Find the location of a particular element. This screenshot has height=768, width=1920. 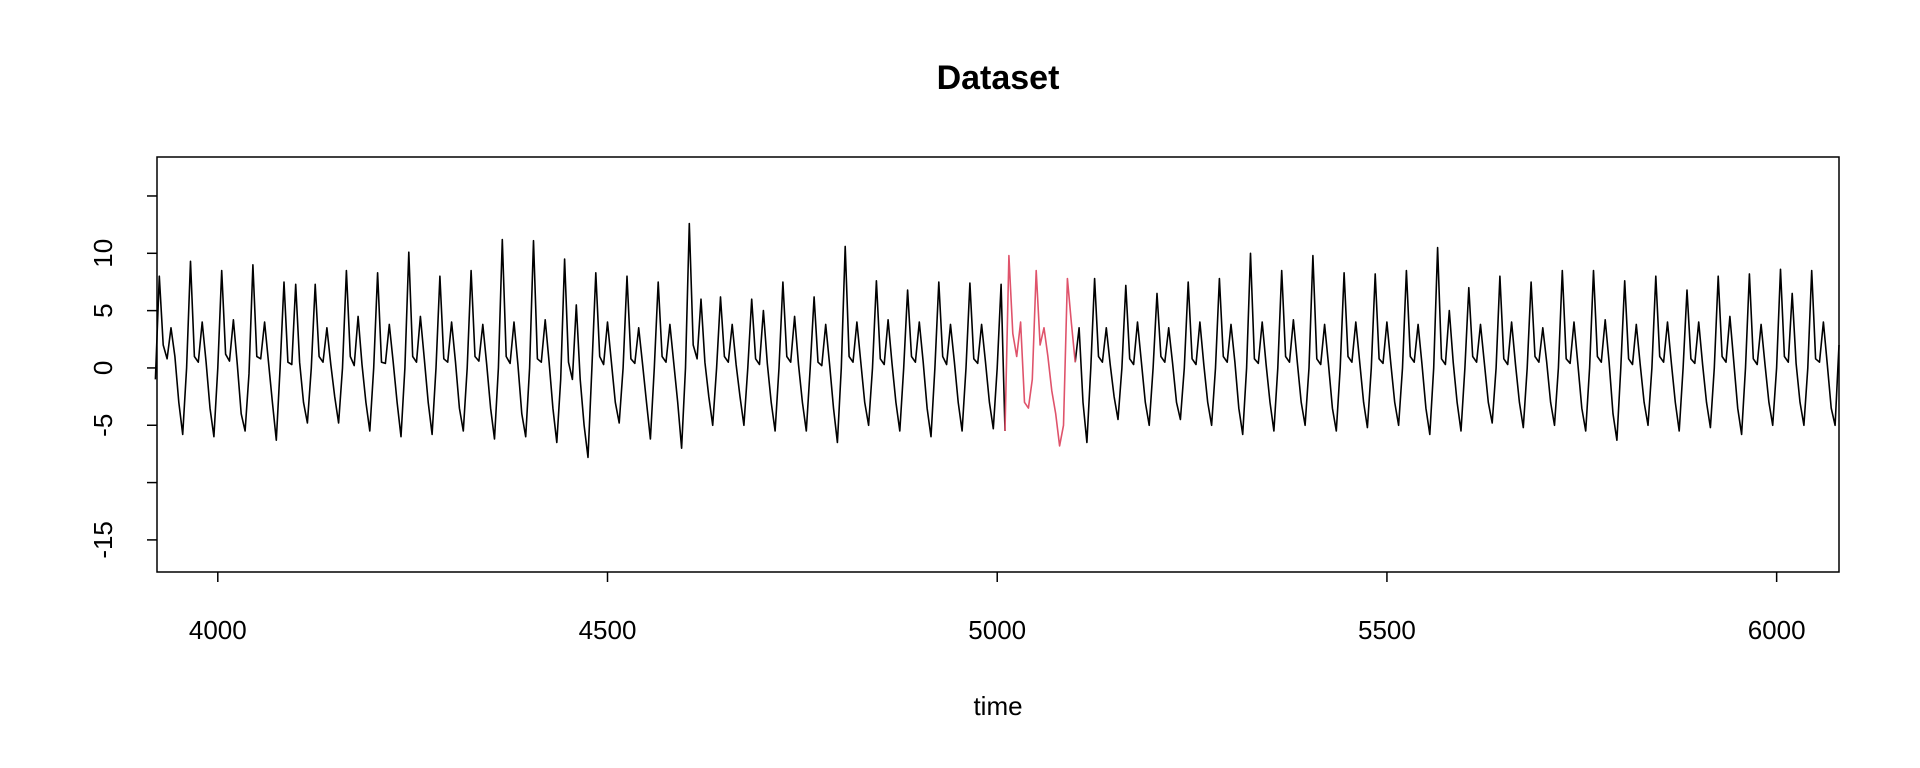

chart-title: Dataset is located at coordinates (998, 78).